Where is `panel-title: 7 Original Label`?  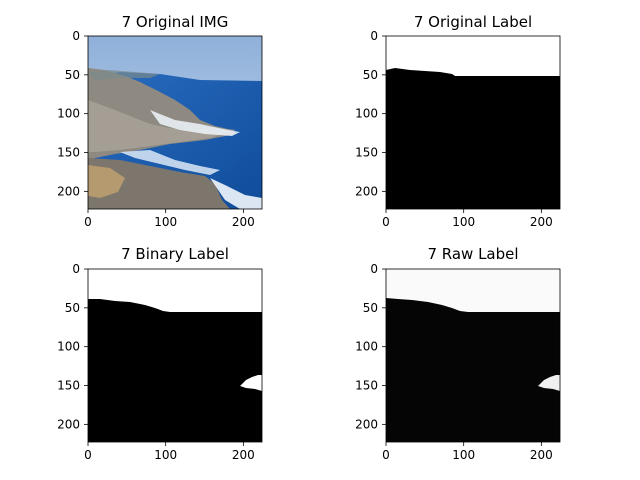 panel-title: 7 Original Label is located at coordinates (473, 22).